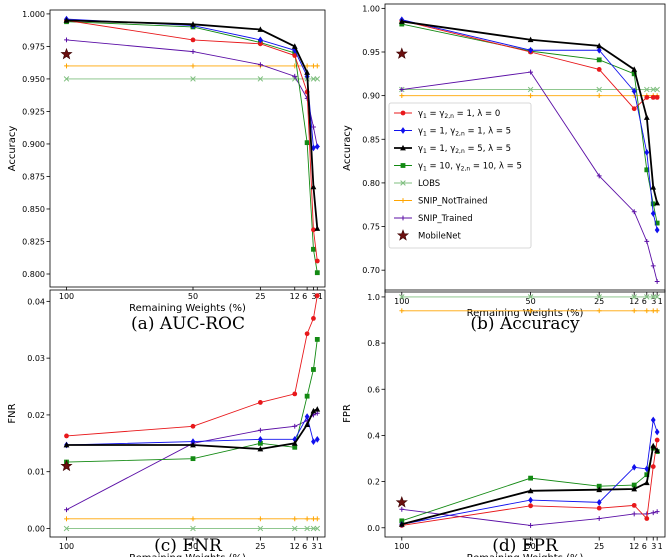 The width and height of the screenshot is (670, 557). I want to click on y-tick-label: 0.80, so click(371, 183).